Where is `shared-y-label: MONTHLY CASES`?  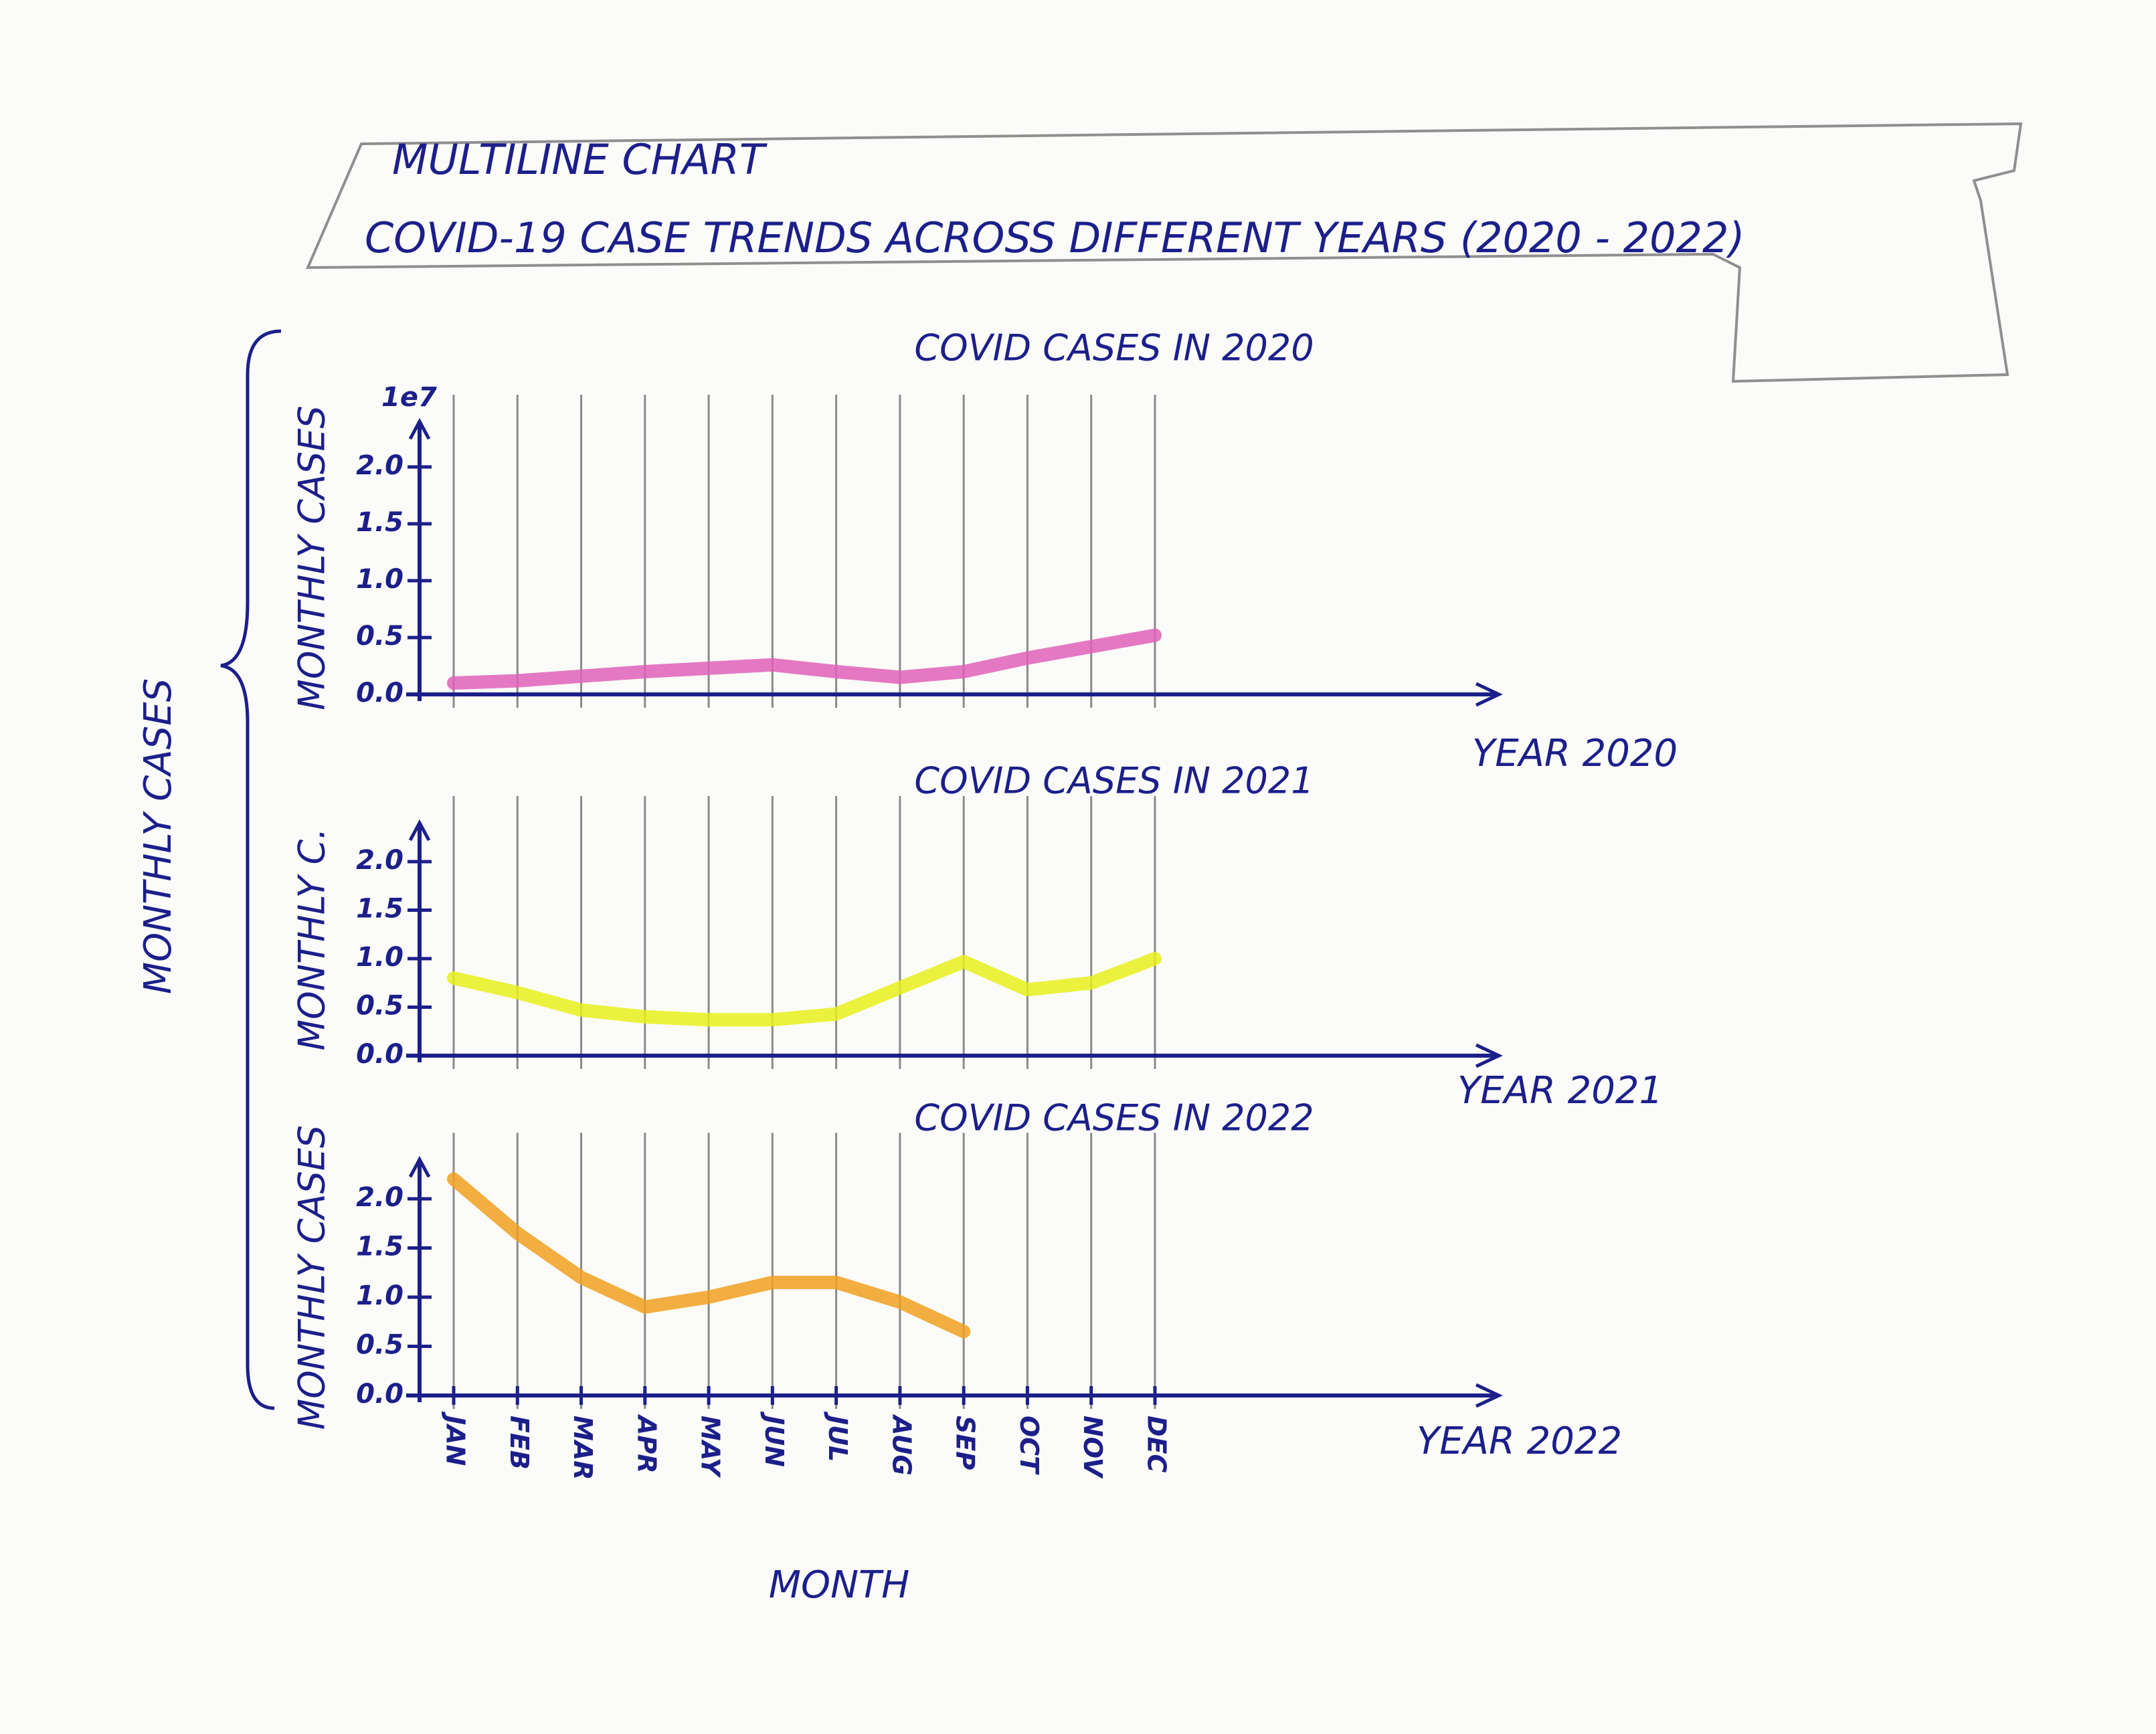 shared-y-label: MONTHLY CASES is located at coordinates (158, 836).